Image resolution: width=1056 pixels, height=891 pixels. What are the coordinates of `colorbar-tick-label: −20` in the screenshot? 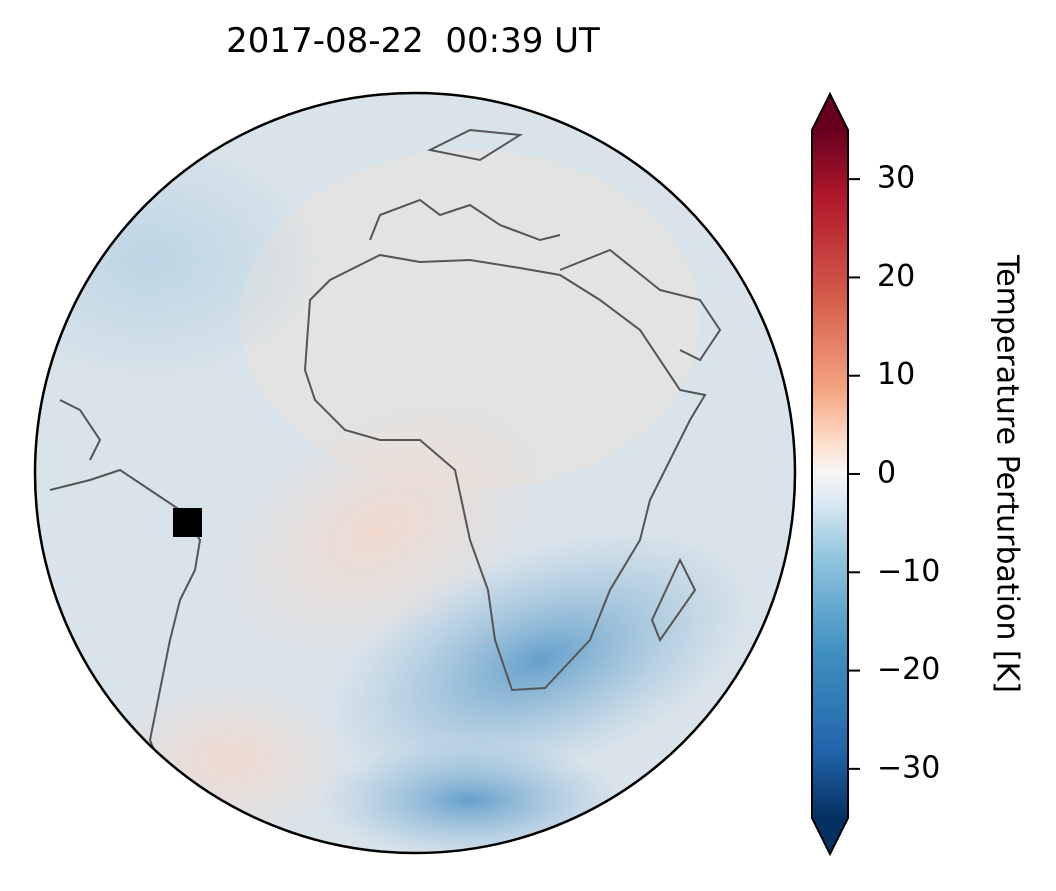 It's located at (908, 669).